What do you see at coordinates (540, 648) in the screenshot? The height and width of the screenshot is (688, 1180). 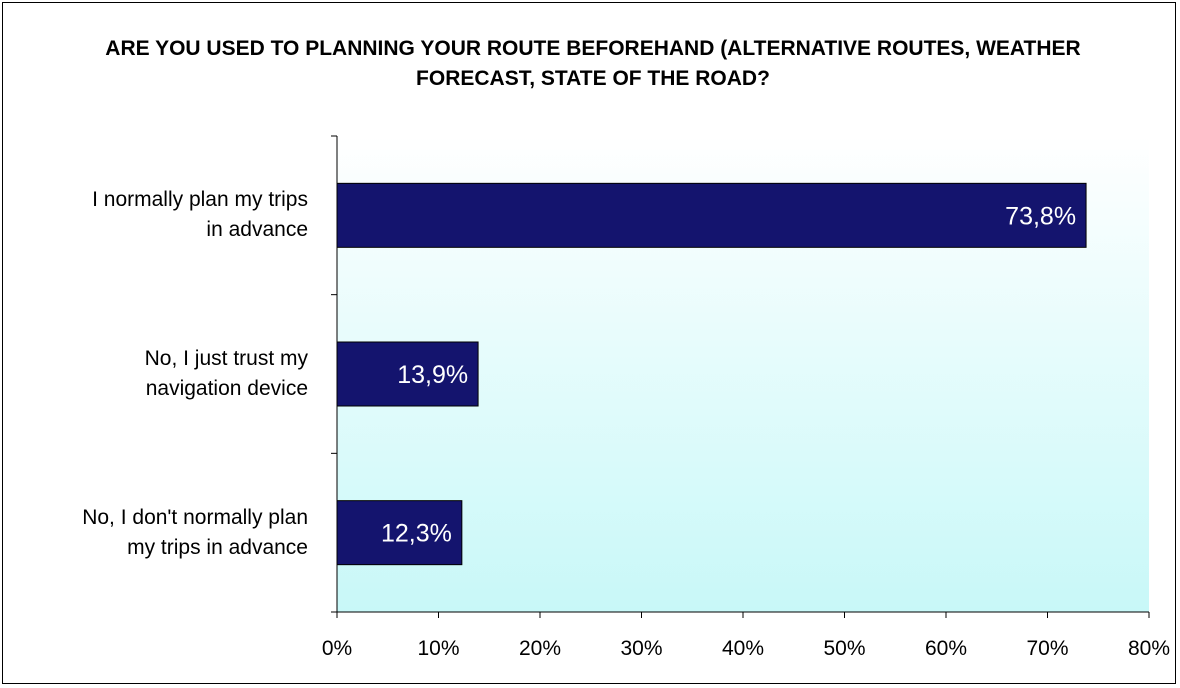 I see `x-tick-label: 20%` at bounding box center [540, 648].